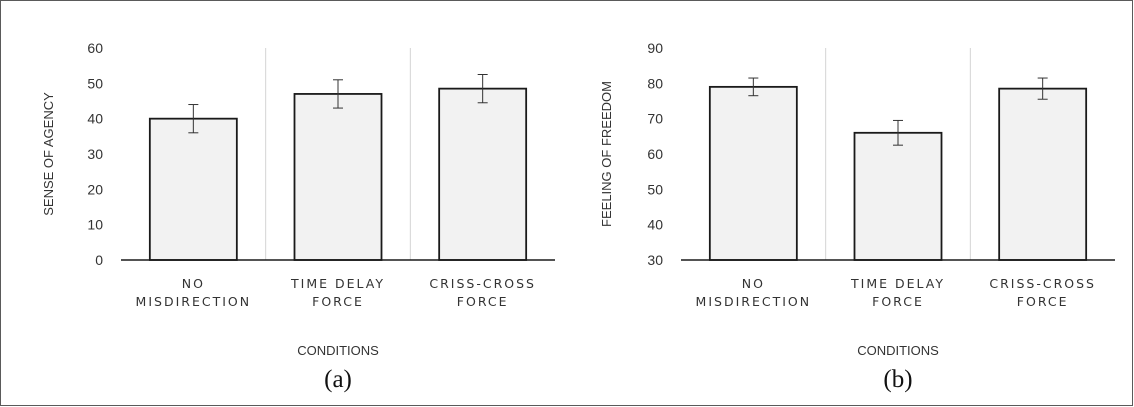  I want to click on y-tick-label: 0, so click(99, 260).